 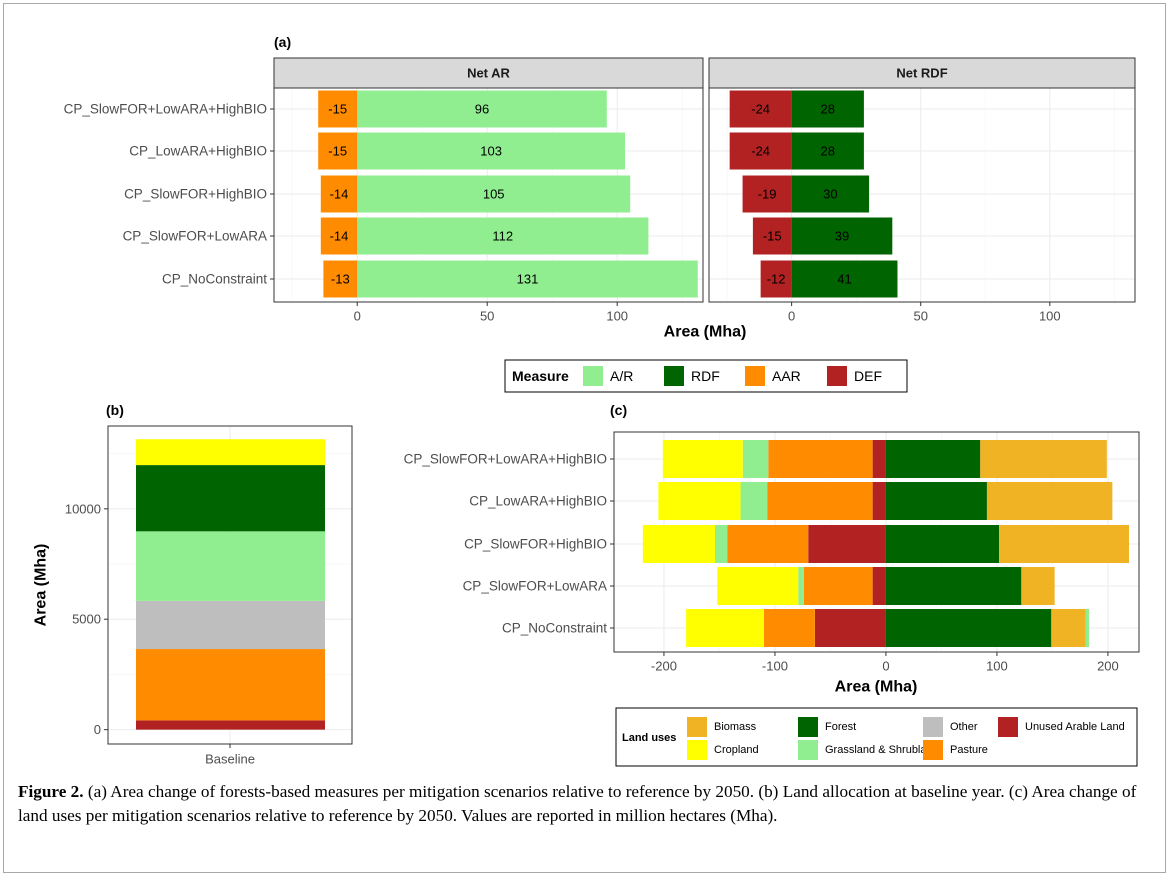 I want to click on bar-value-label: 30, so click(x=830, y=194).